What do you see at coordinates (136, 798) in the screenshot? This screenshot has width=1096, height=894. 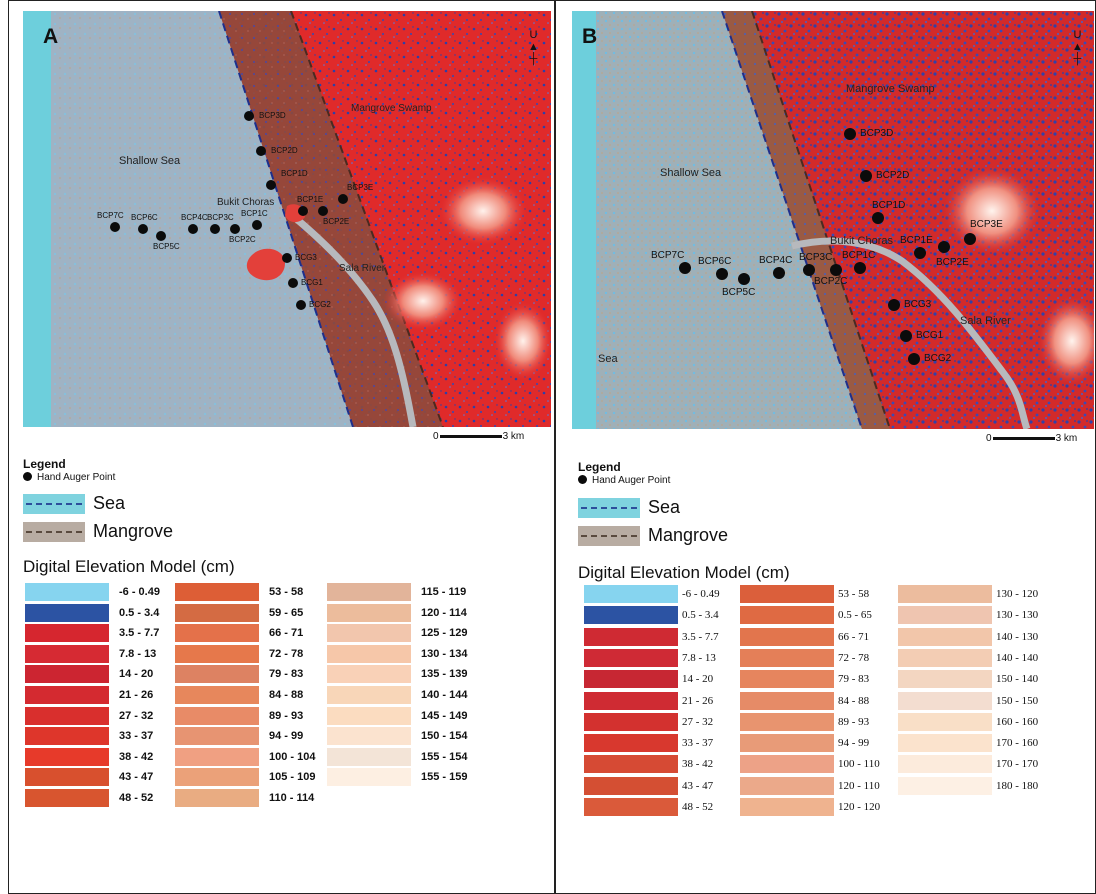 I see `dem-range-label: 48 - 52` at bounding box center [136, 798].